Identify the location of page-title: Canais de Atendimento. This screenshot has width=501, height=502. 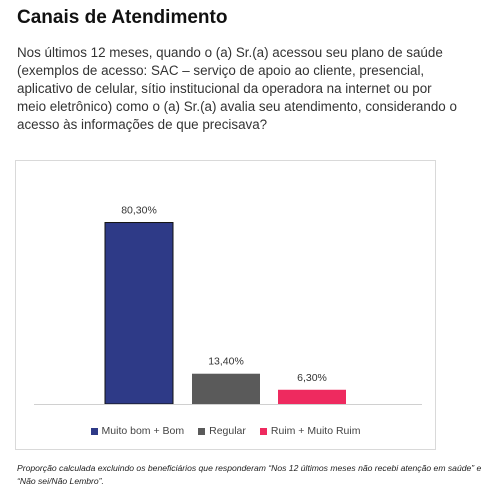
(122, 17).